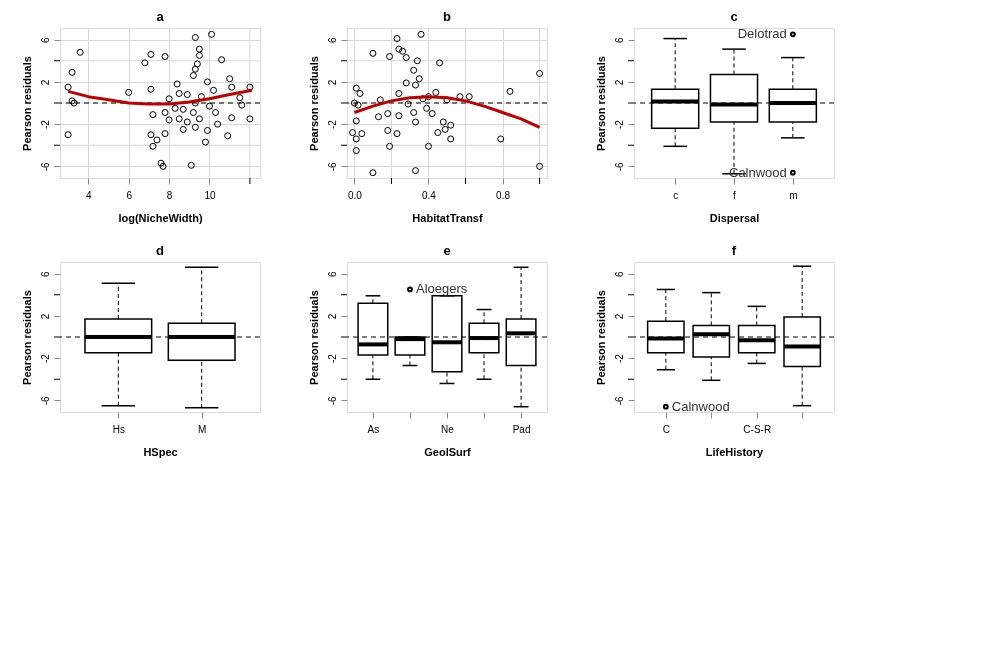 Image resolution: width=1004 pixels, height=660 pixels. I want to click on chart-title: b, so click(447, 16).